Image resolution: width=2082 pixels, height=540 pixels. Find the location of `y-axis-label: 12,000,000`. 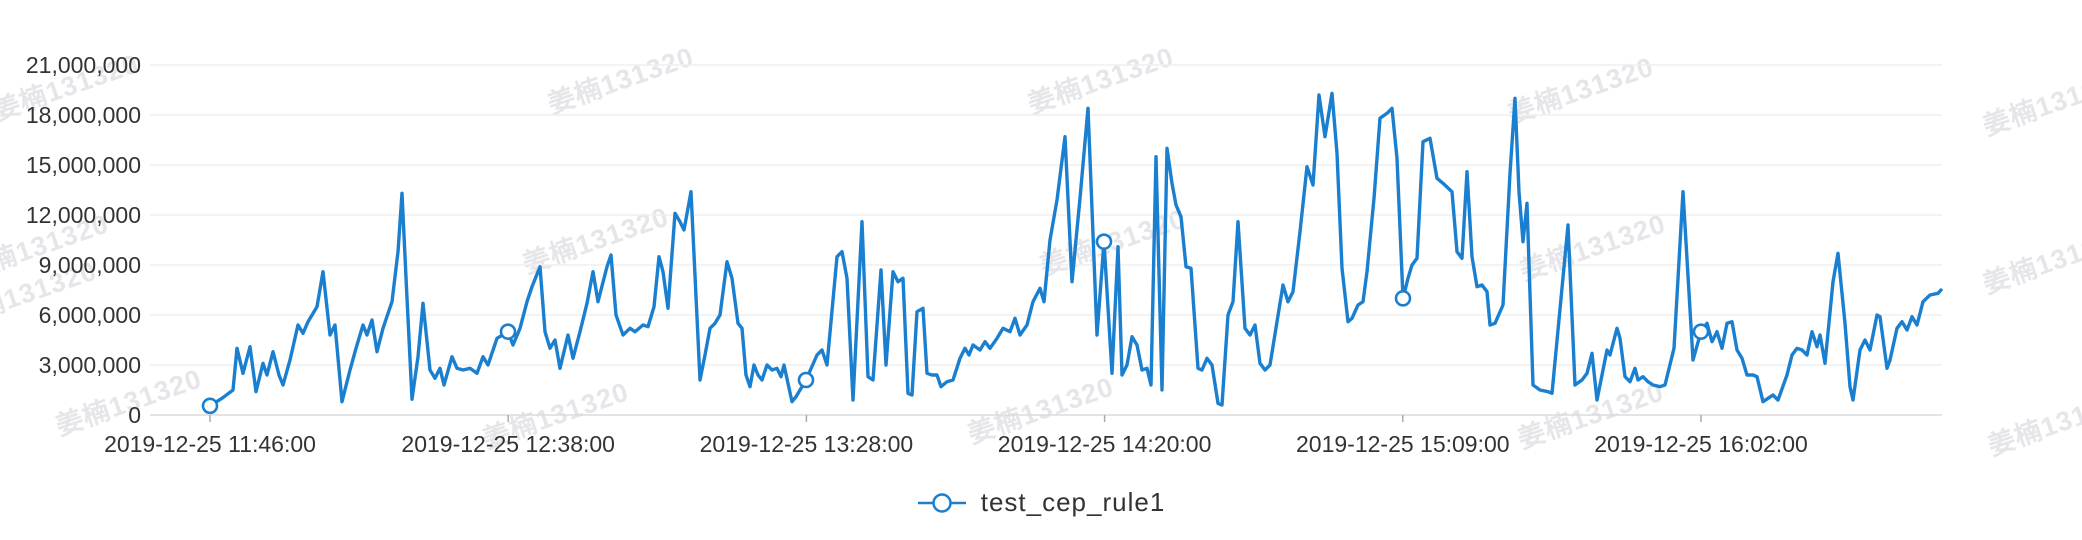

y-axis-label: 12,000,000 is located at coordinates (83, 215).